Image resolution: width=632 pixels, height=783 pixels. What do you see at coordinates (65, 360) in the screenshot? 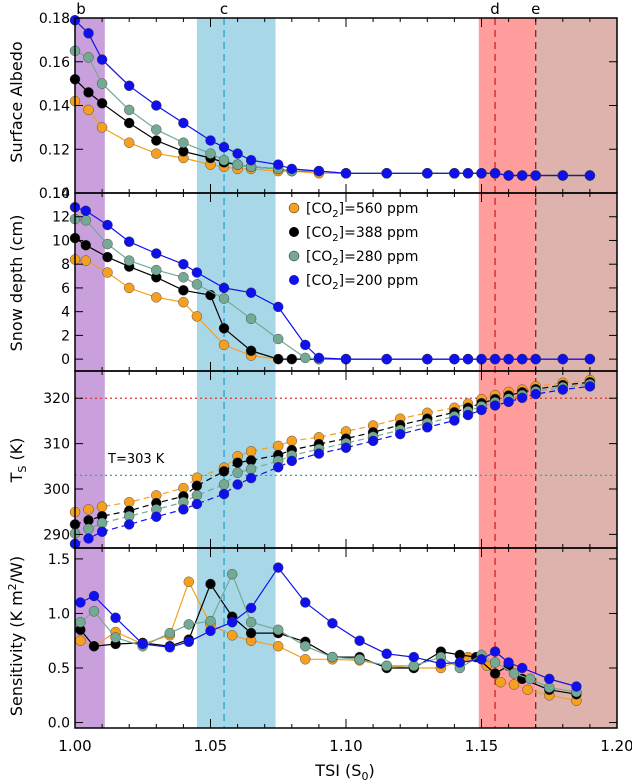
I see `y-tick-label: 0` at bounding box center [65, 360].